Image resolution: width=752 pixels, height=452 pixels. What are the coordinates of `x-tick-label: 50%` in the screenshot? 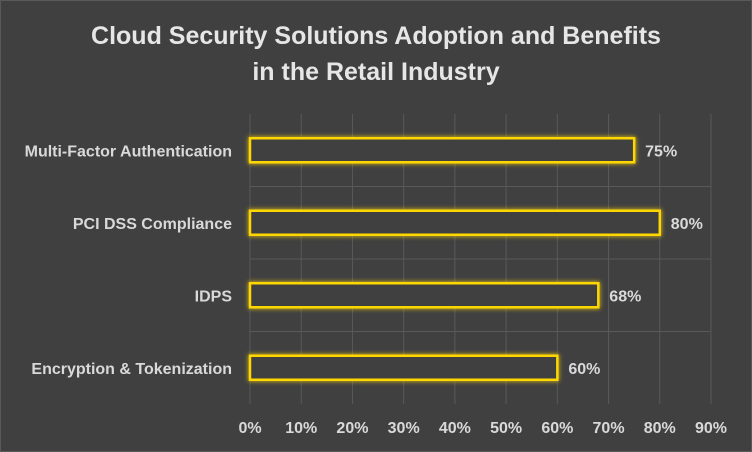 It's located at (506, 428).